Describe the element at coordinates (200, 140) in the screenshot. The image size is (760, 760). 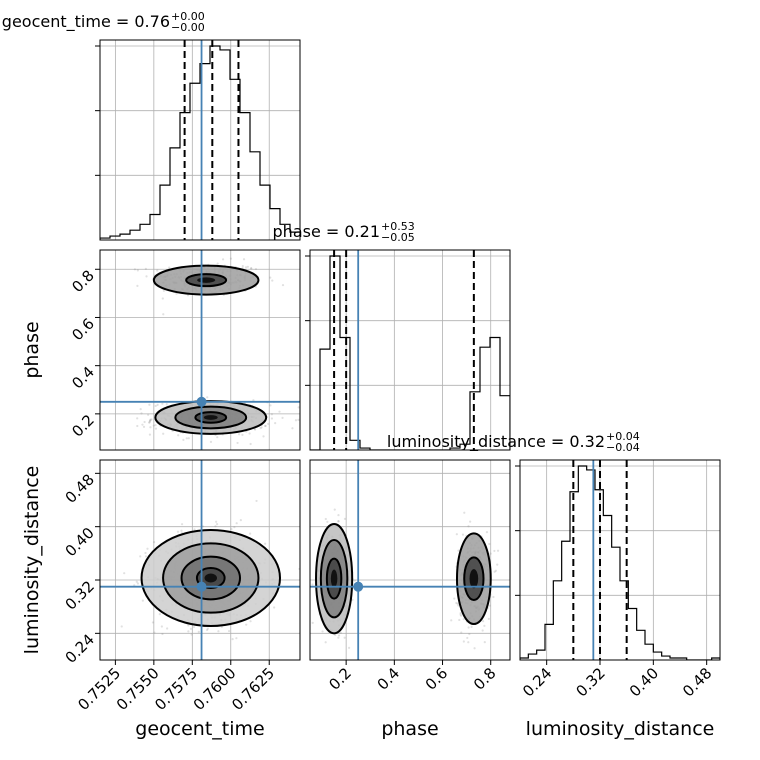
I see `frame-geocent_time` at that location.